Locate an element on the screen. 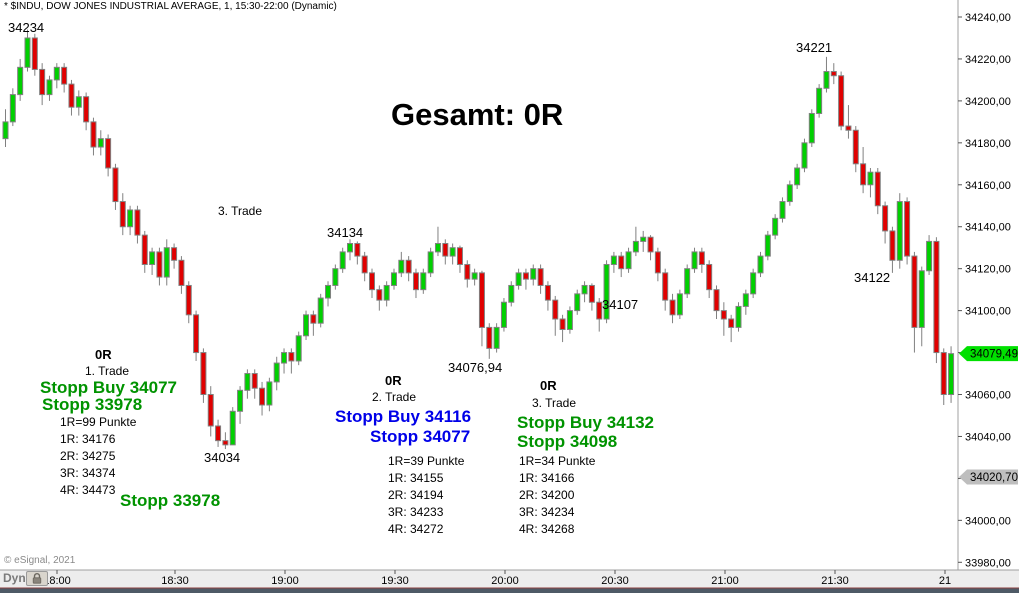 Image resolution: width=1019 pixels, height=593 pixels. annotation-r-line: 1R=34 Punkte is located at coordinates (557, 461).